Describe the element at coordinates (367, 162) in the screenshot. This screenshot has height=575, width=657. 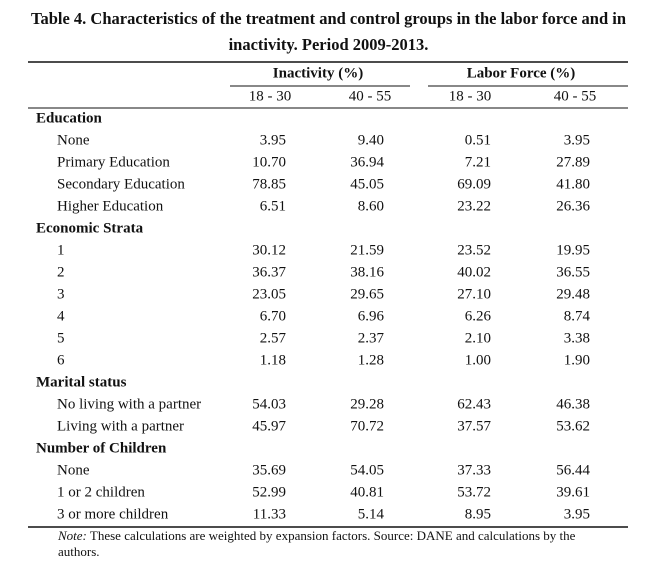
I see `cell-value: 36.94` at that location.